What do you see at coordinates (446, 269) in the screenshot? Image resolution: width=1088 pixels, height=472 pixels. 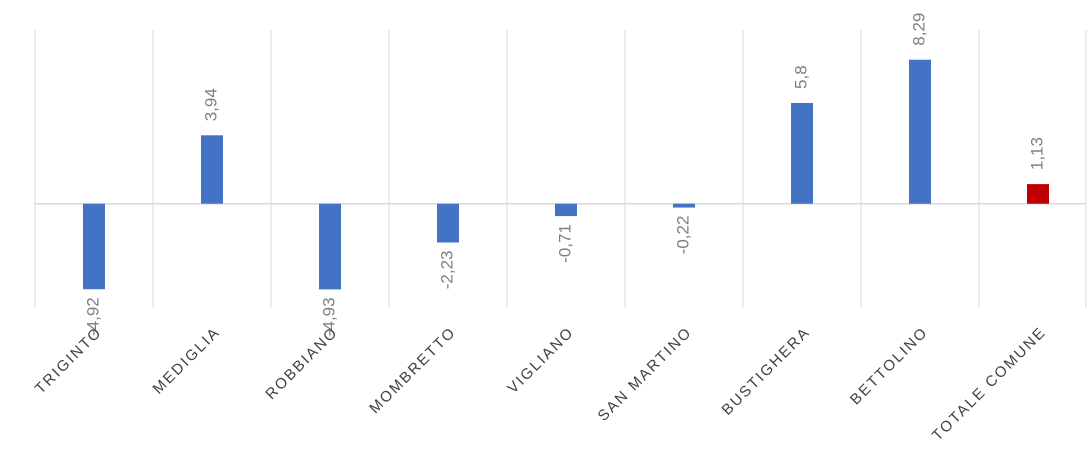 I see `value-label: -2,23` at bounding box center [446, 269].